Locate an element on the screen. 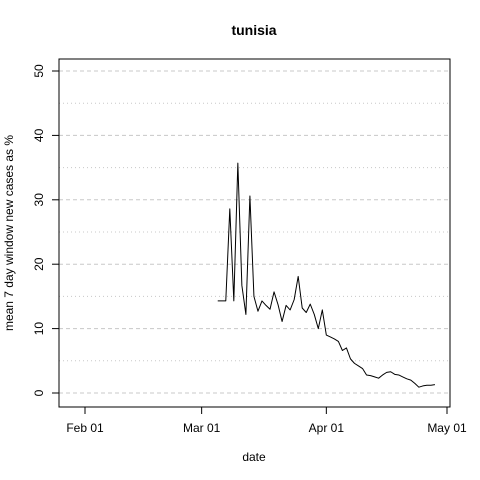 This screenshot has height=480, width=480. y-tick-label: 40 is located at coordinates (39, 135).